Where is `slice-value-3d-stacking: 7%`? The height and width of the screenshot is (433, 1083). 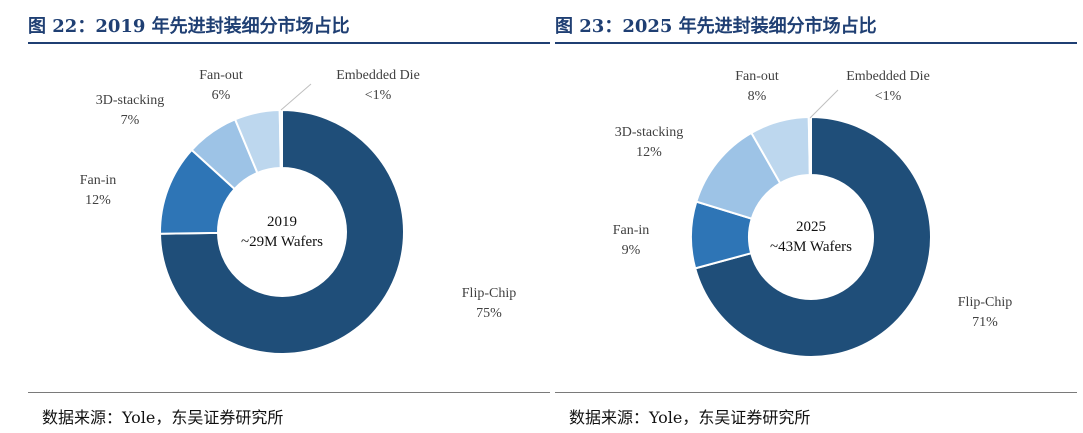 slice-value-3d-stacking: 7% is located at coordinates (130, 120).